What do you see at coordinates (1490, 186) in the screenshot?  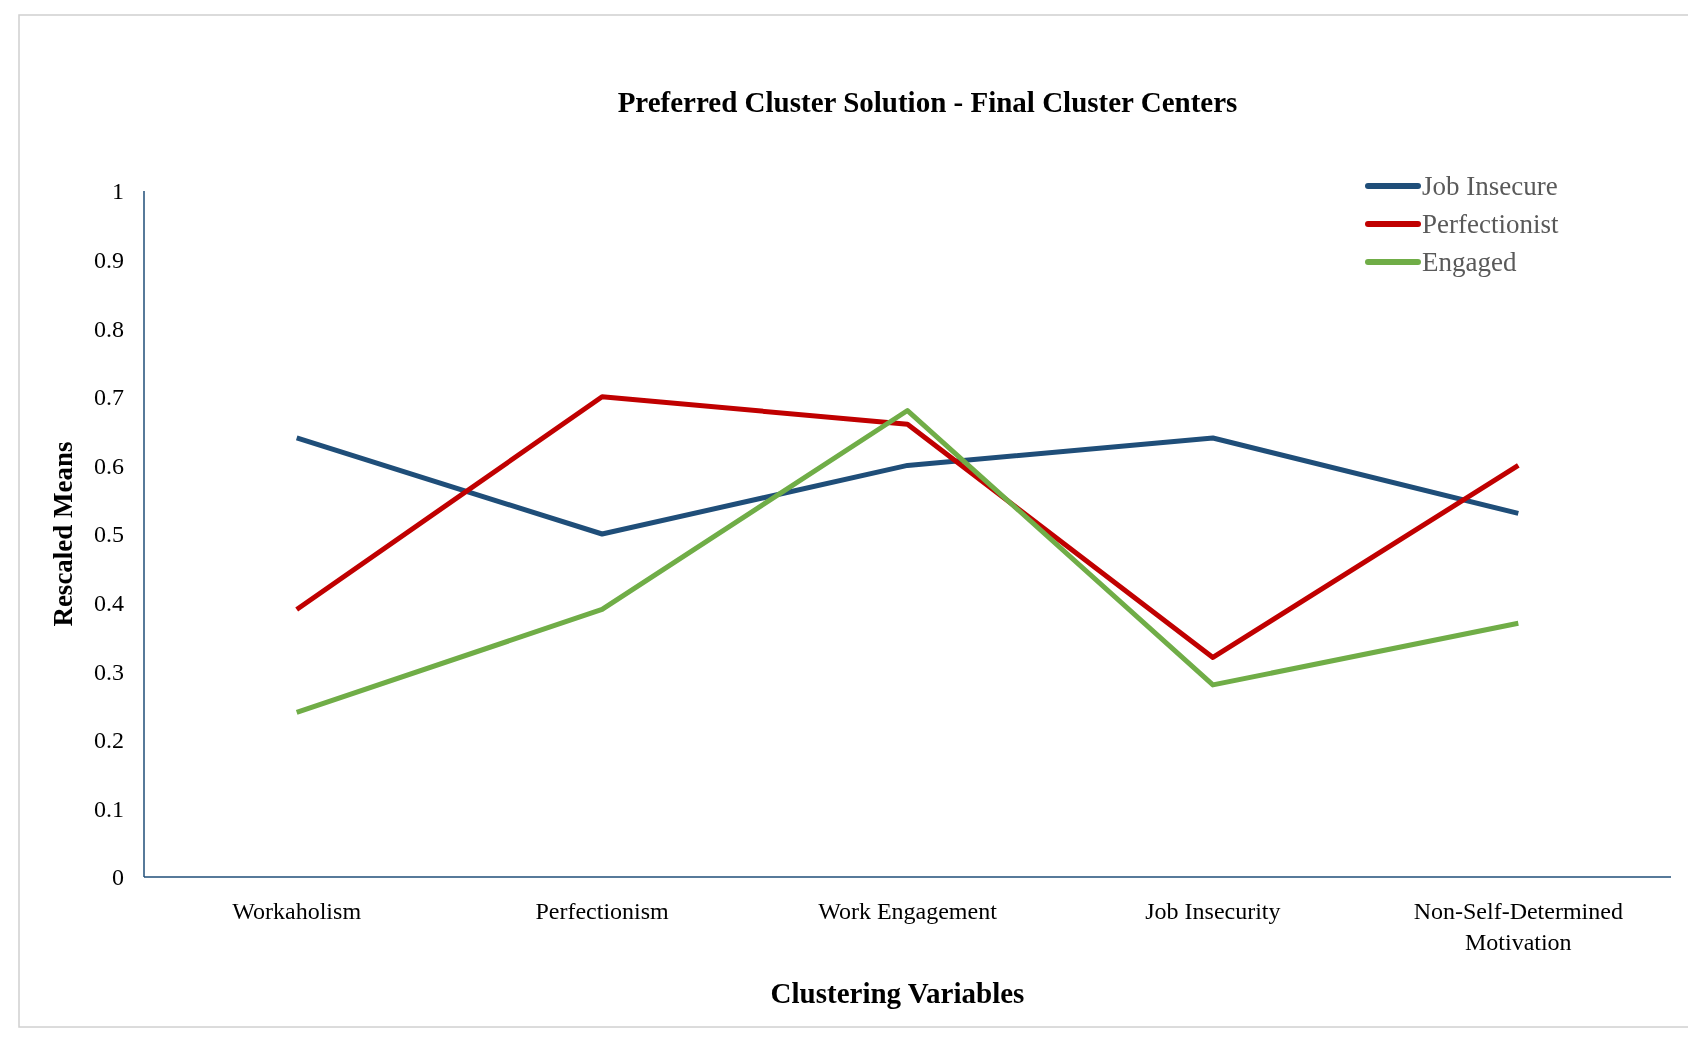 I see `legend-label: Job Insecure` at bounding box center [1490, 186].